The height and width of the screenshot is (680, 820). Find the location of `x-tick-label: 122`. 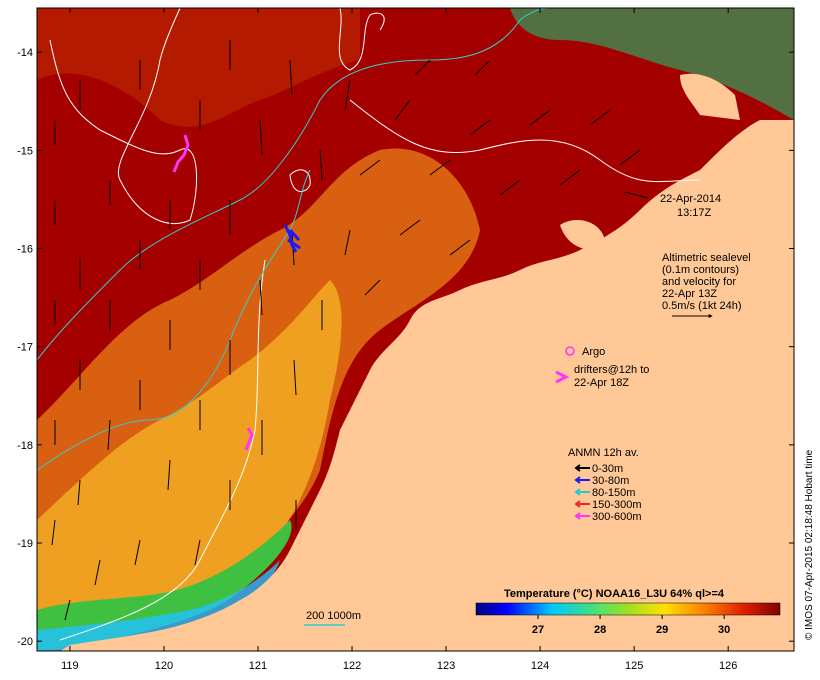

x-tick-label: 122 is located at coordinates (352, 666).